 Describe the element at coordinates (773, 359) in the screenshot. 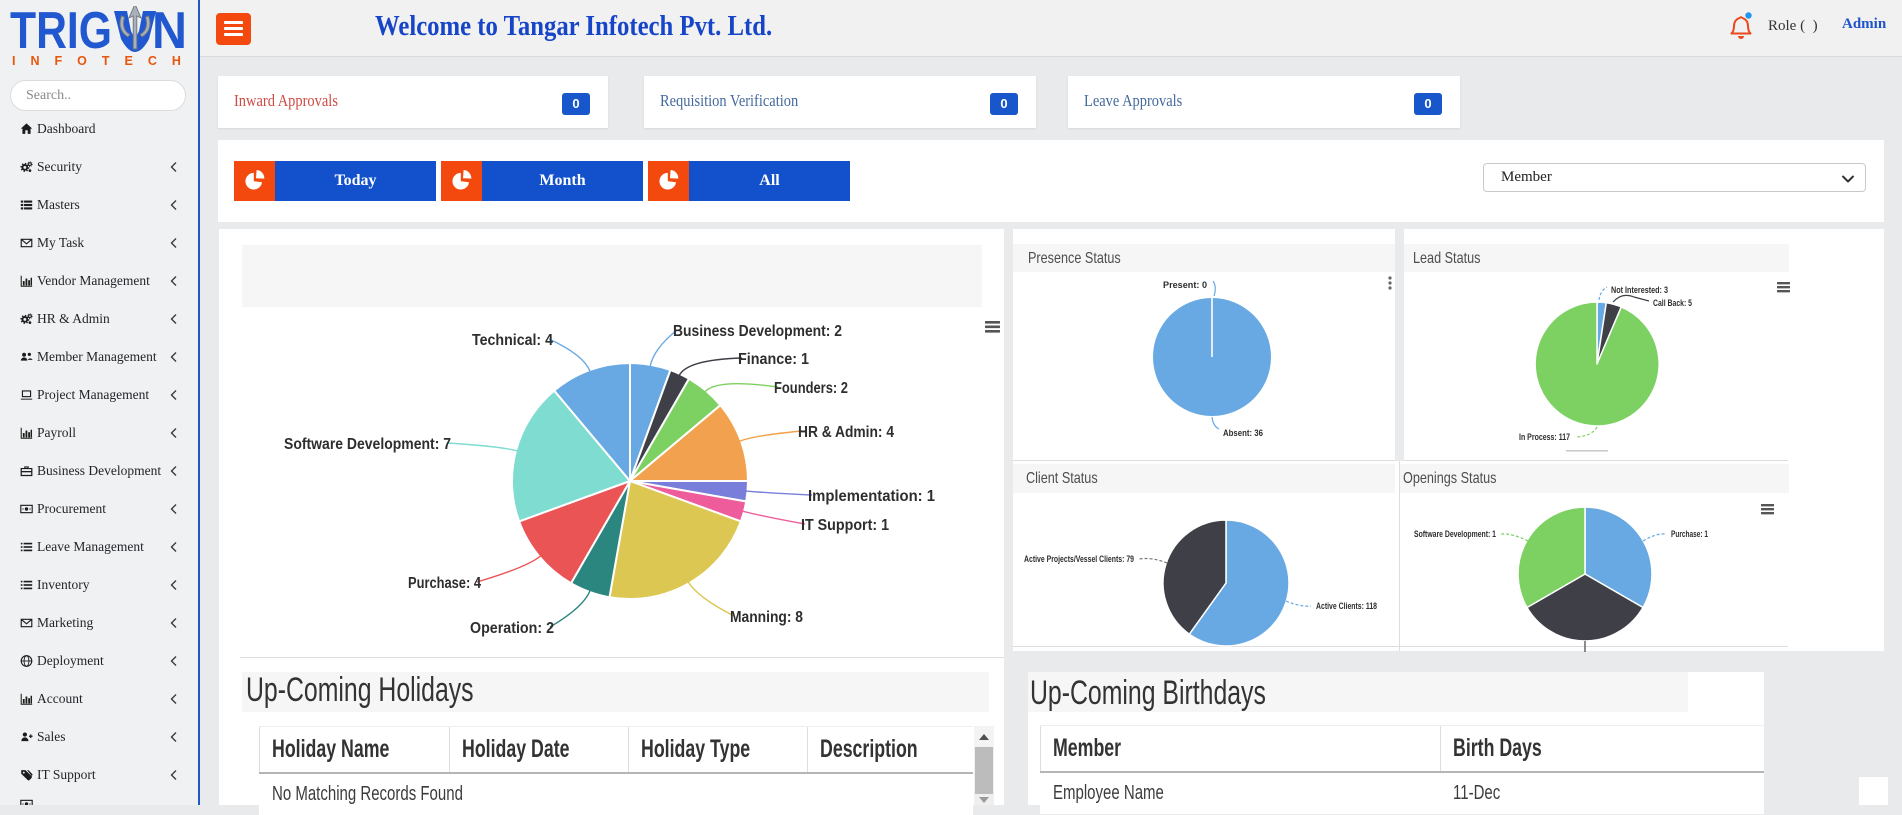

I see `svg-text: Finance: 1` at that location.